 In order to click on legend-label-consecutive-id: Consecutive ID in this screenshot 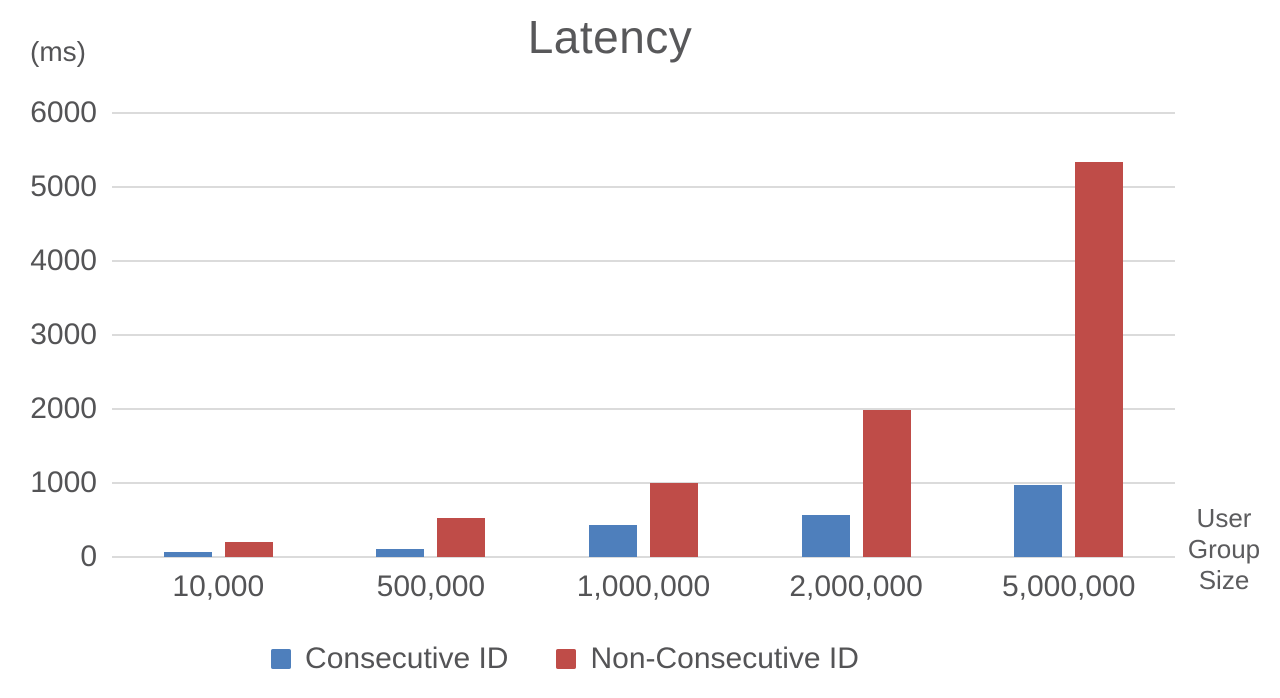, I will do `click(407, 658)`.